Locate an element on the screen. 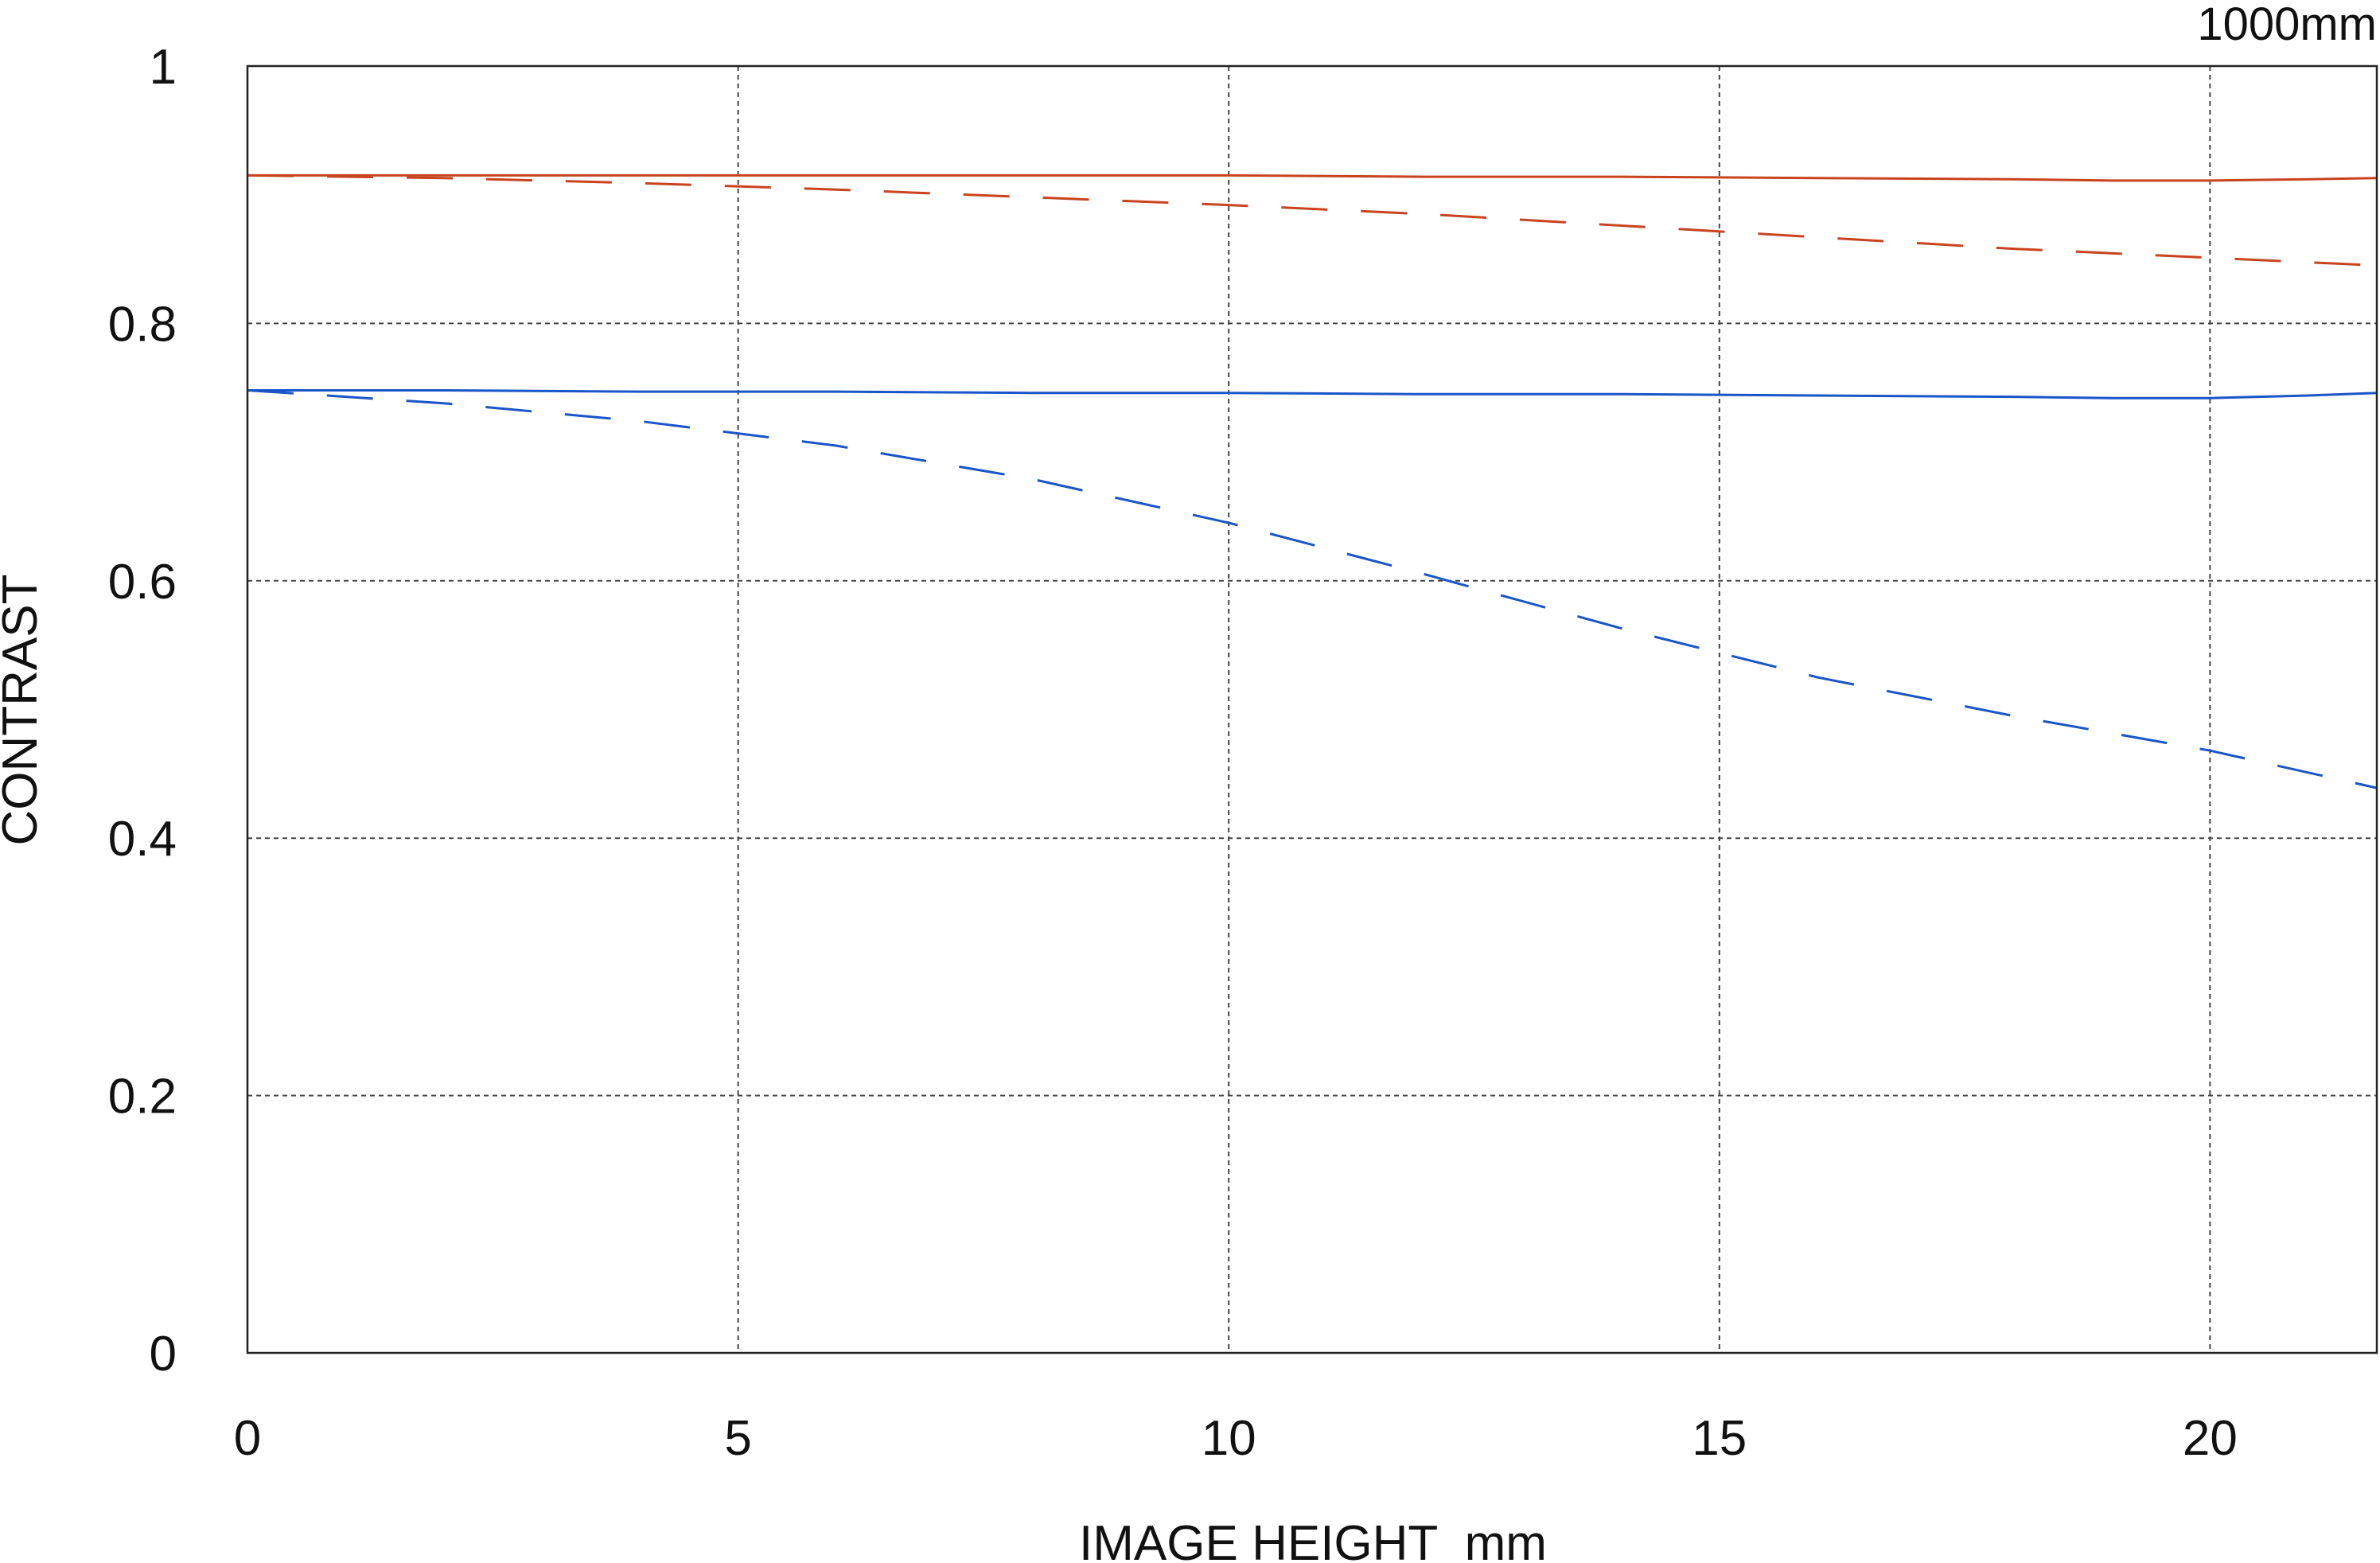 The image size is (2380, 1563). y-tick-label-3: 0.6 is located at coordinates (142, 582).